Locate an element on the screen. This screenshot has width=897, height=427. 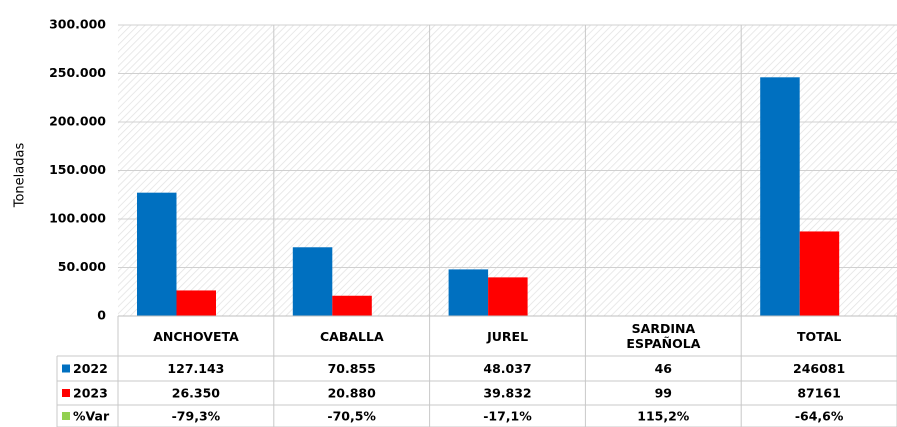
category-cell: TOTAL is located at coordinates (819, 336).